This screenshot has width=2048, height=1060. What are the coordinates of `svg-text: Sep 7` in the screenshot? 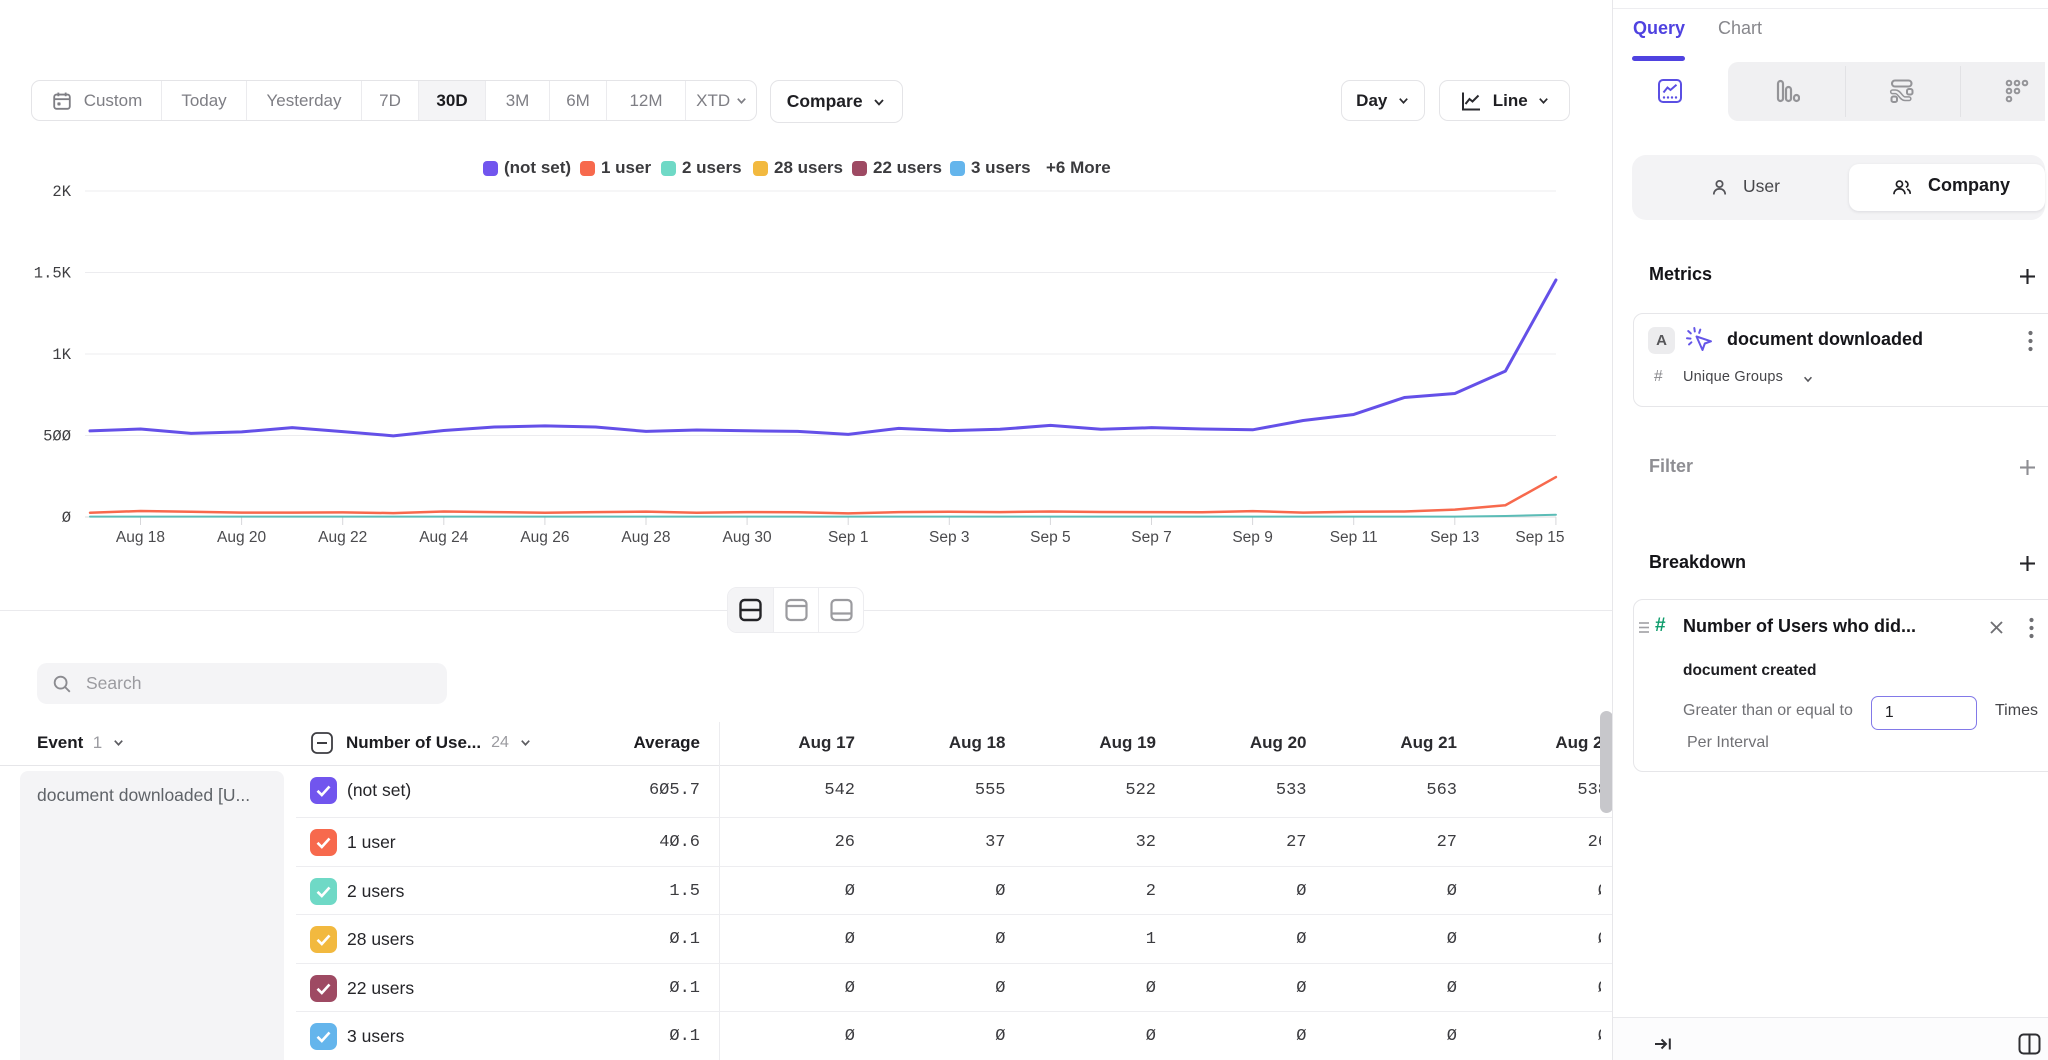 It's located at (1151, 537).